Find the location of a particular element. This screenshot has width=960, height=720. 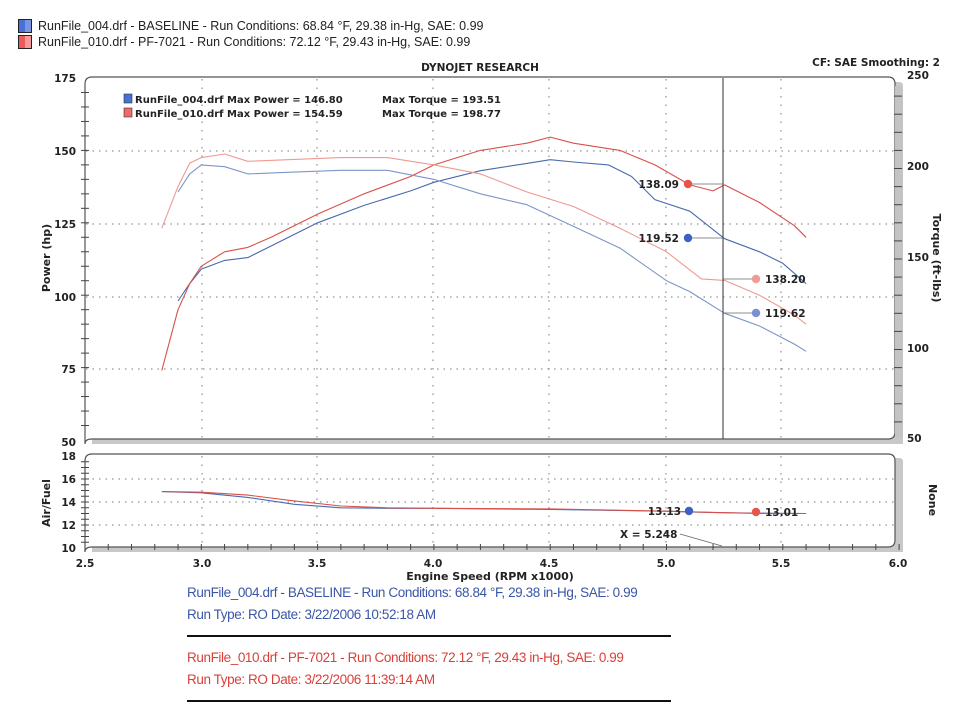

torque-tick-200: 200 is located at coordinates (918, 167).